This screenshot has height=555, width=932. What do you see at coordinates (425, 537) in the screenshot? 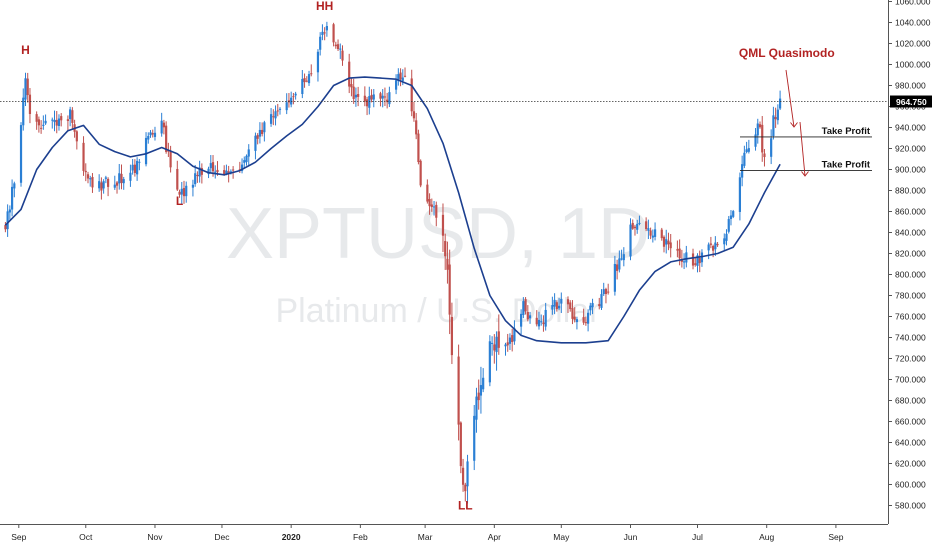
I see `time-tick-label: Mar` at bounding box center [425, 537].